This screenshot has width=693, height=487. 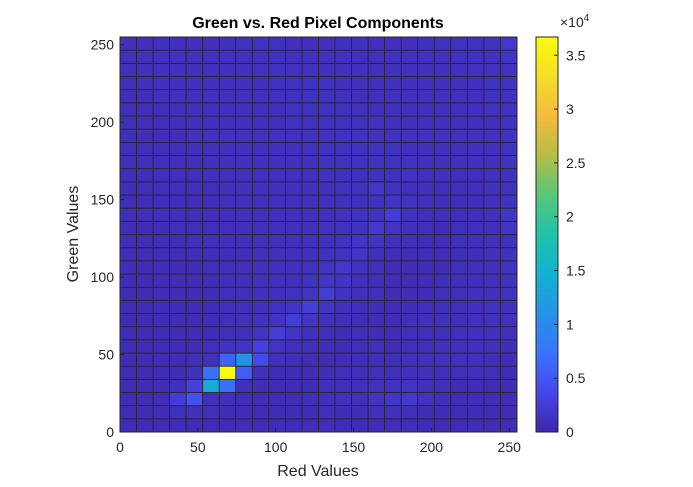 I want to click on colorbar-ticks: 0 0.5 1 1.5 2 2.5 3 3.5, so click(x=570, y=243).